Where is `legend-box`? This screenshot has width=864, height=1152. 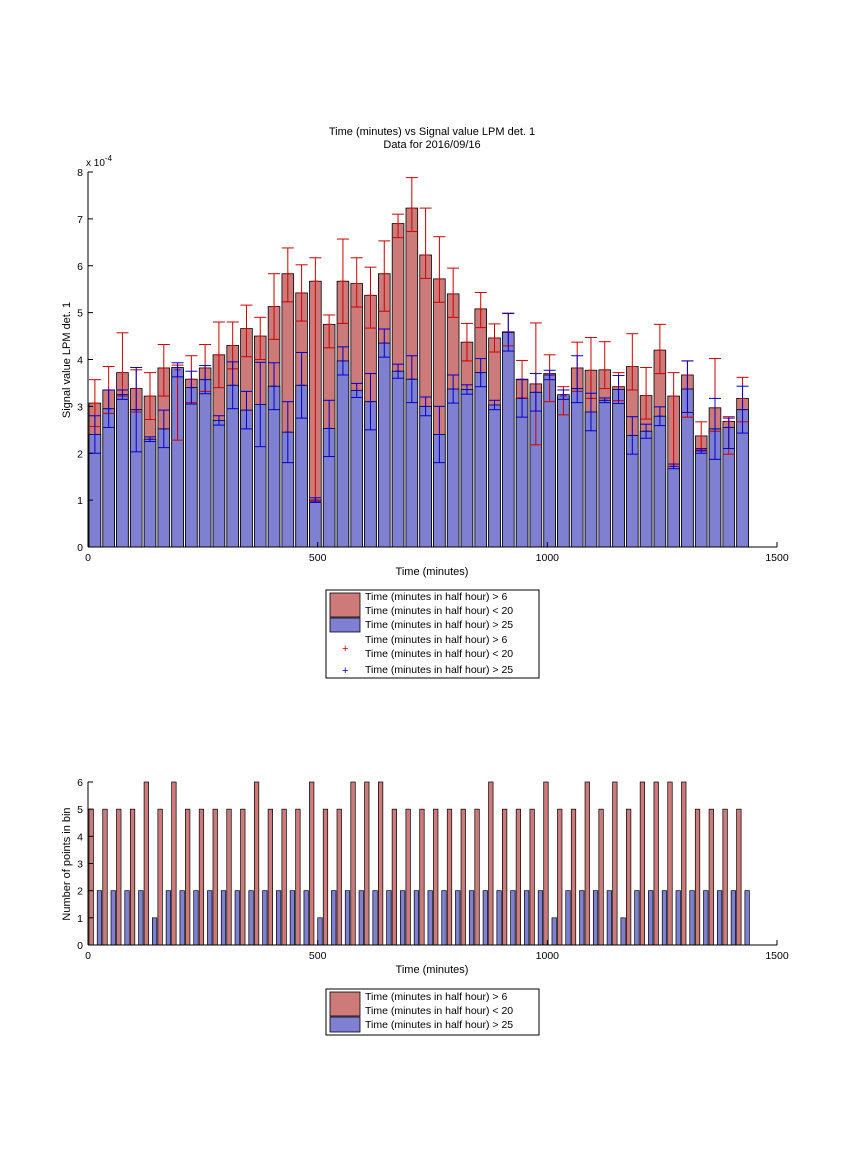
legend-box is located at coordinates (432, 634).